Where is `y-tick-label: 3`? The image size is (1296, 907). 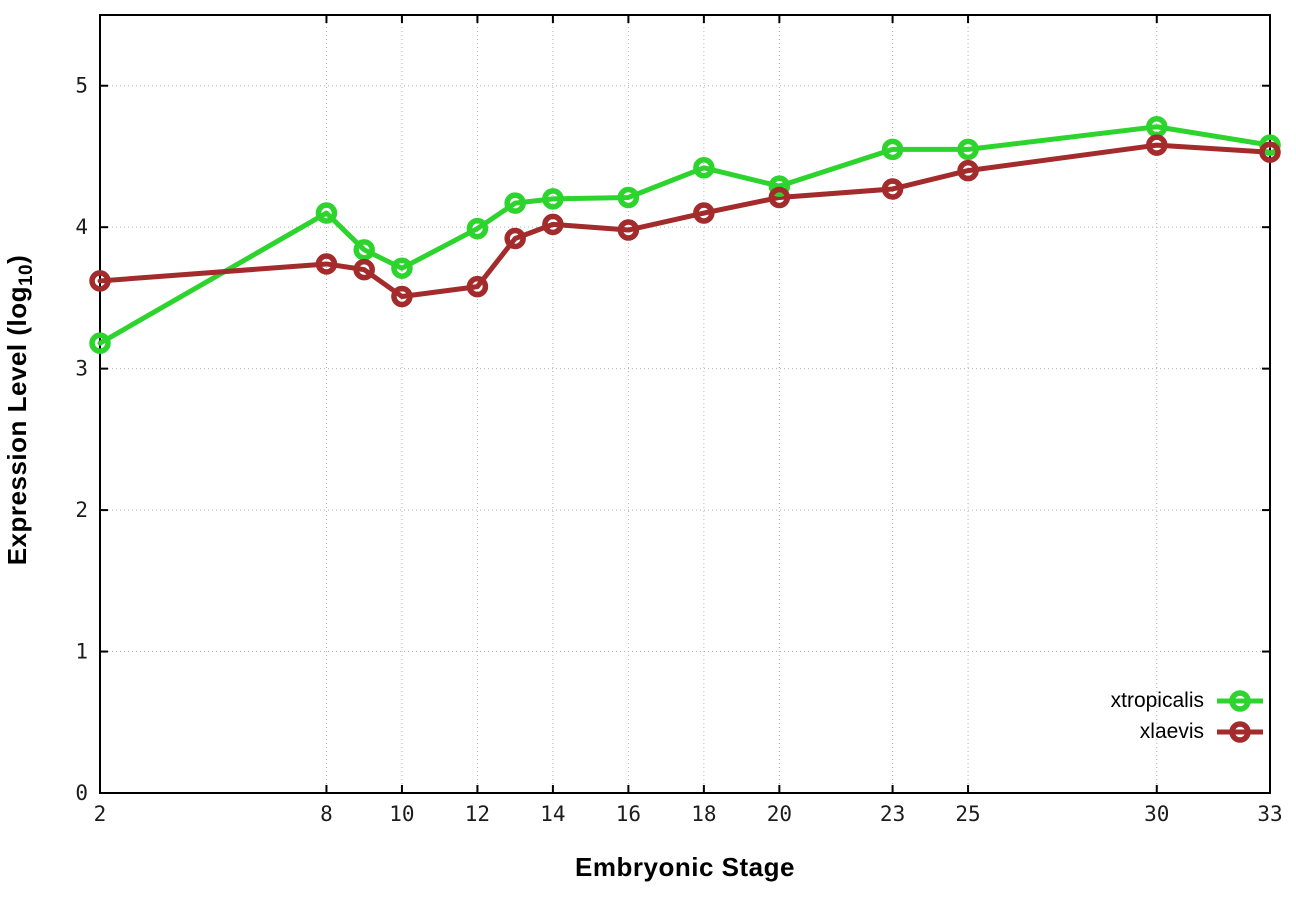
y-tick-label: 3 is located at coordinates (81, 369).